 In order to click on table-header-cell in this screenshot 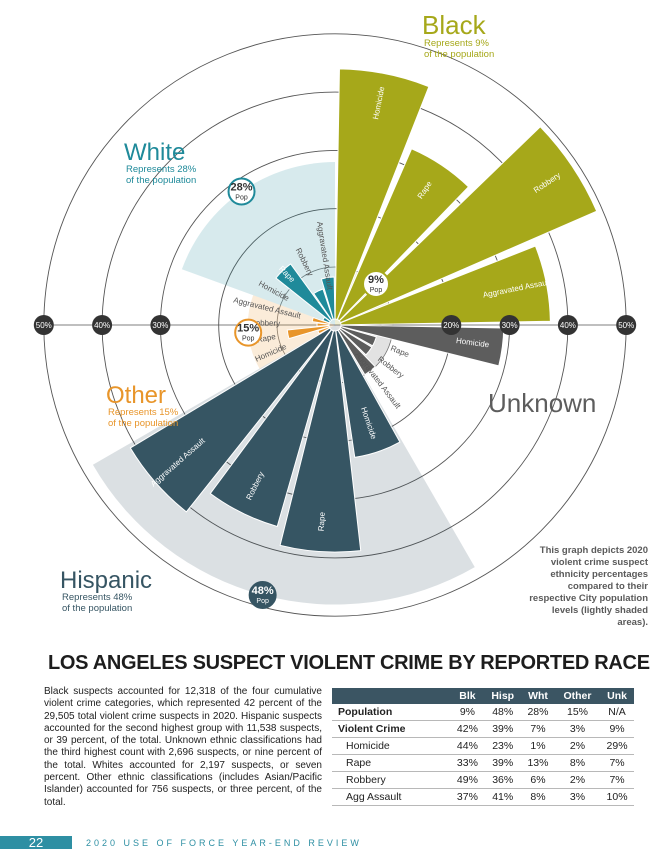, I will do `click(391, 696)`.